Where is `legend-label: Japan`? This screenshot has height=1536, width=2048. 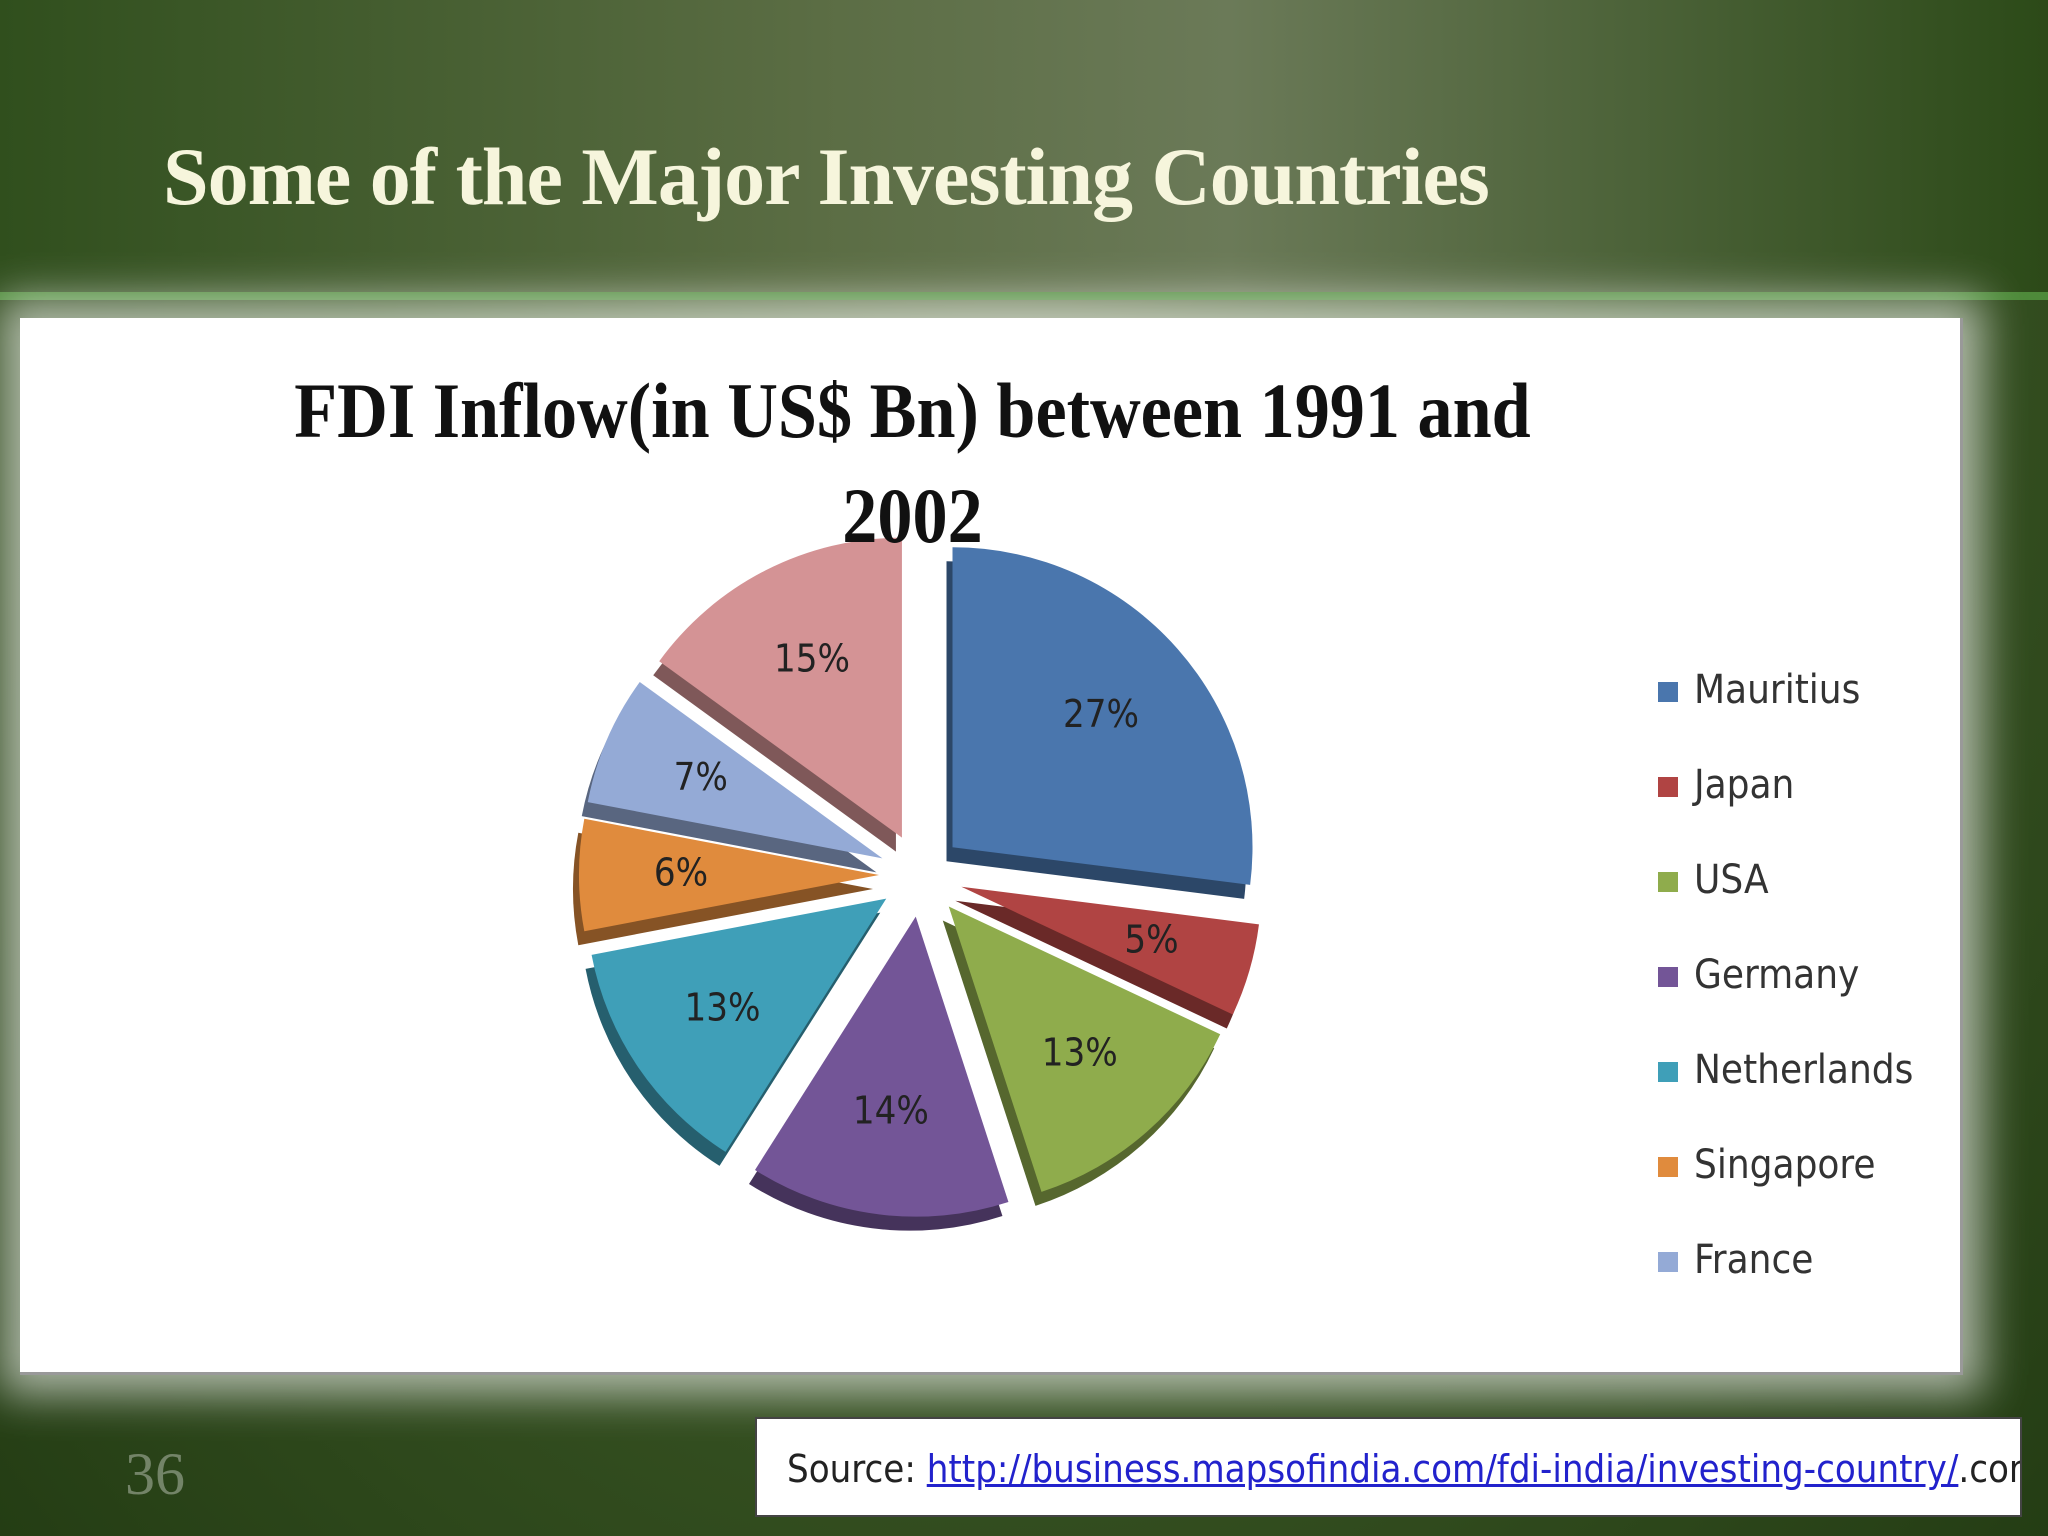 legend-label: Japan is located at coordinates (1743, 785).